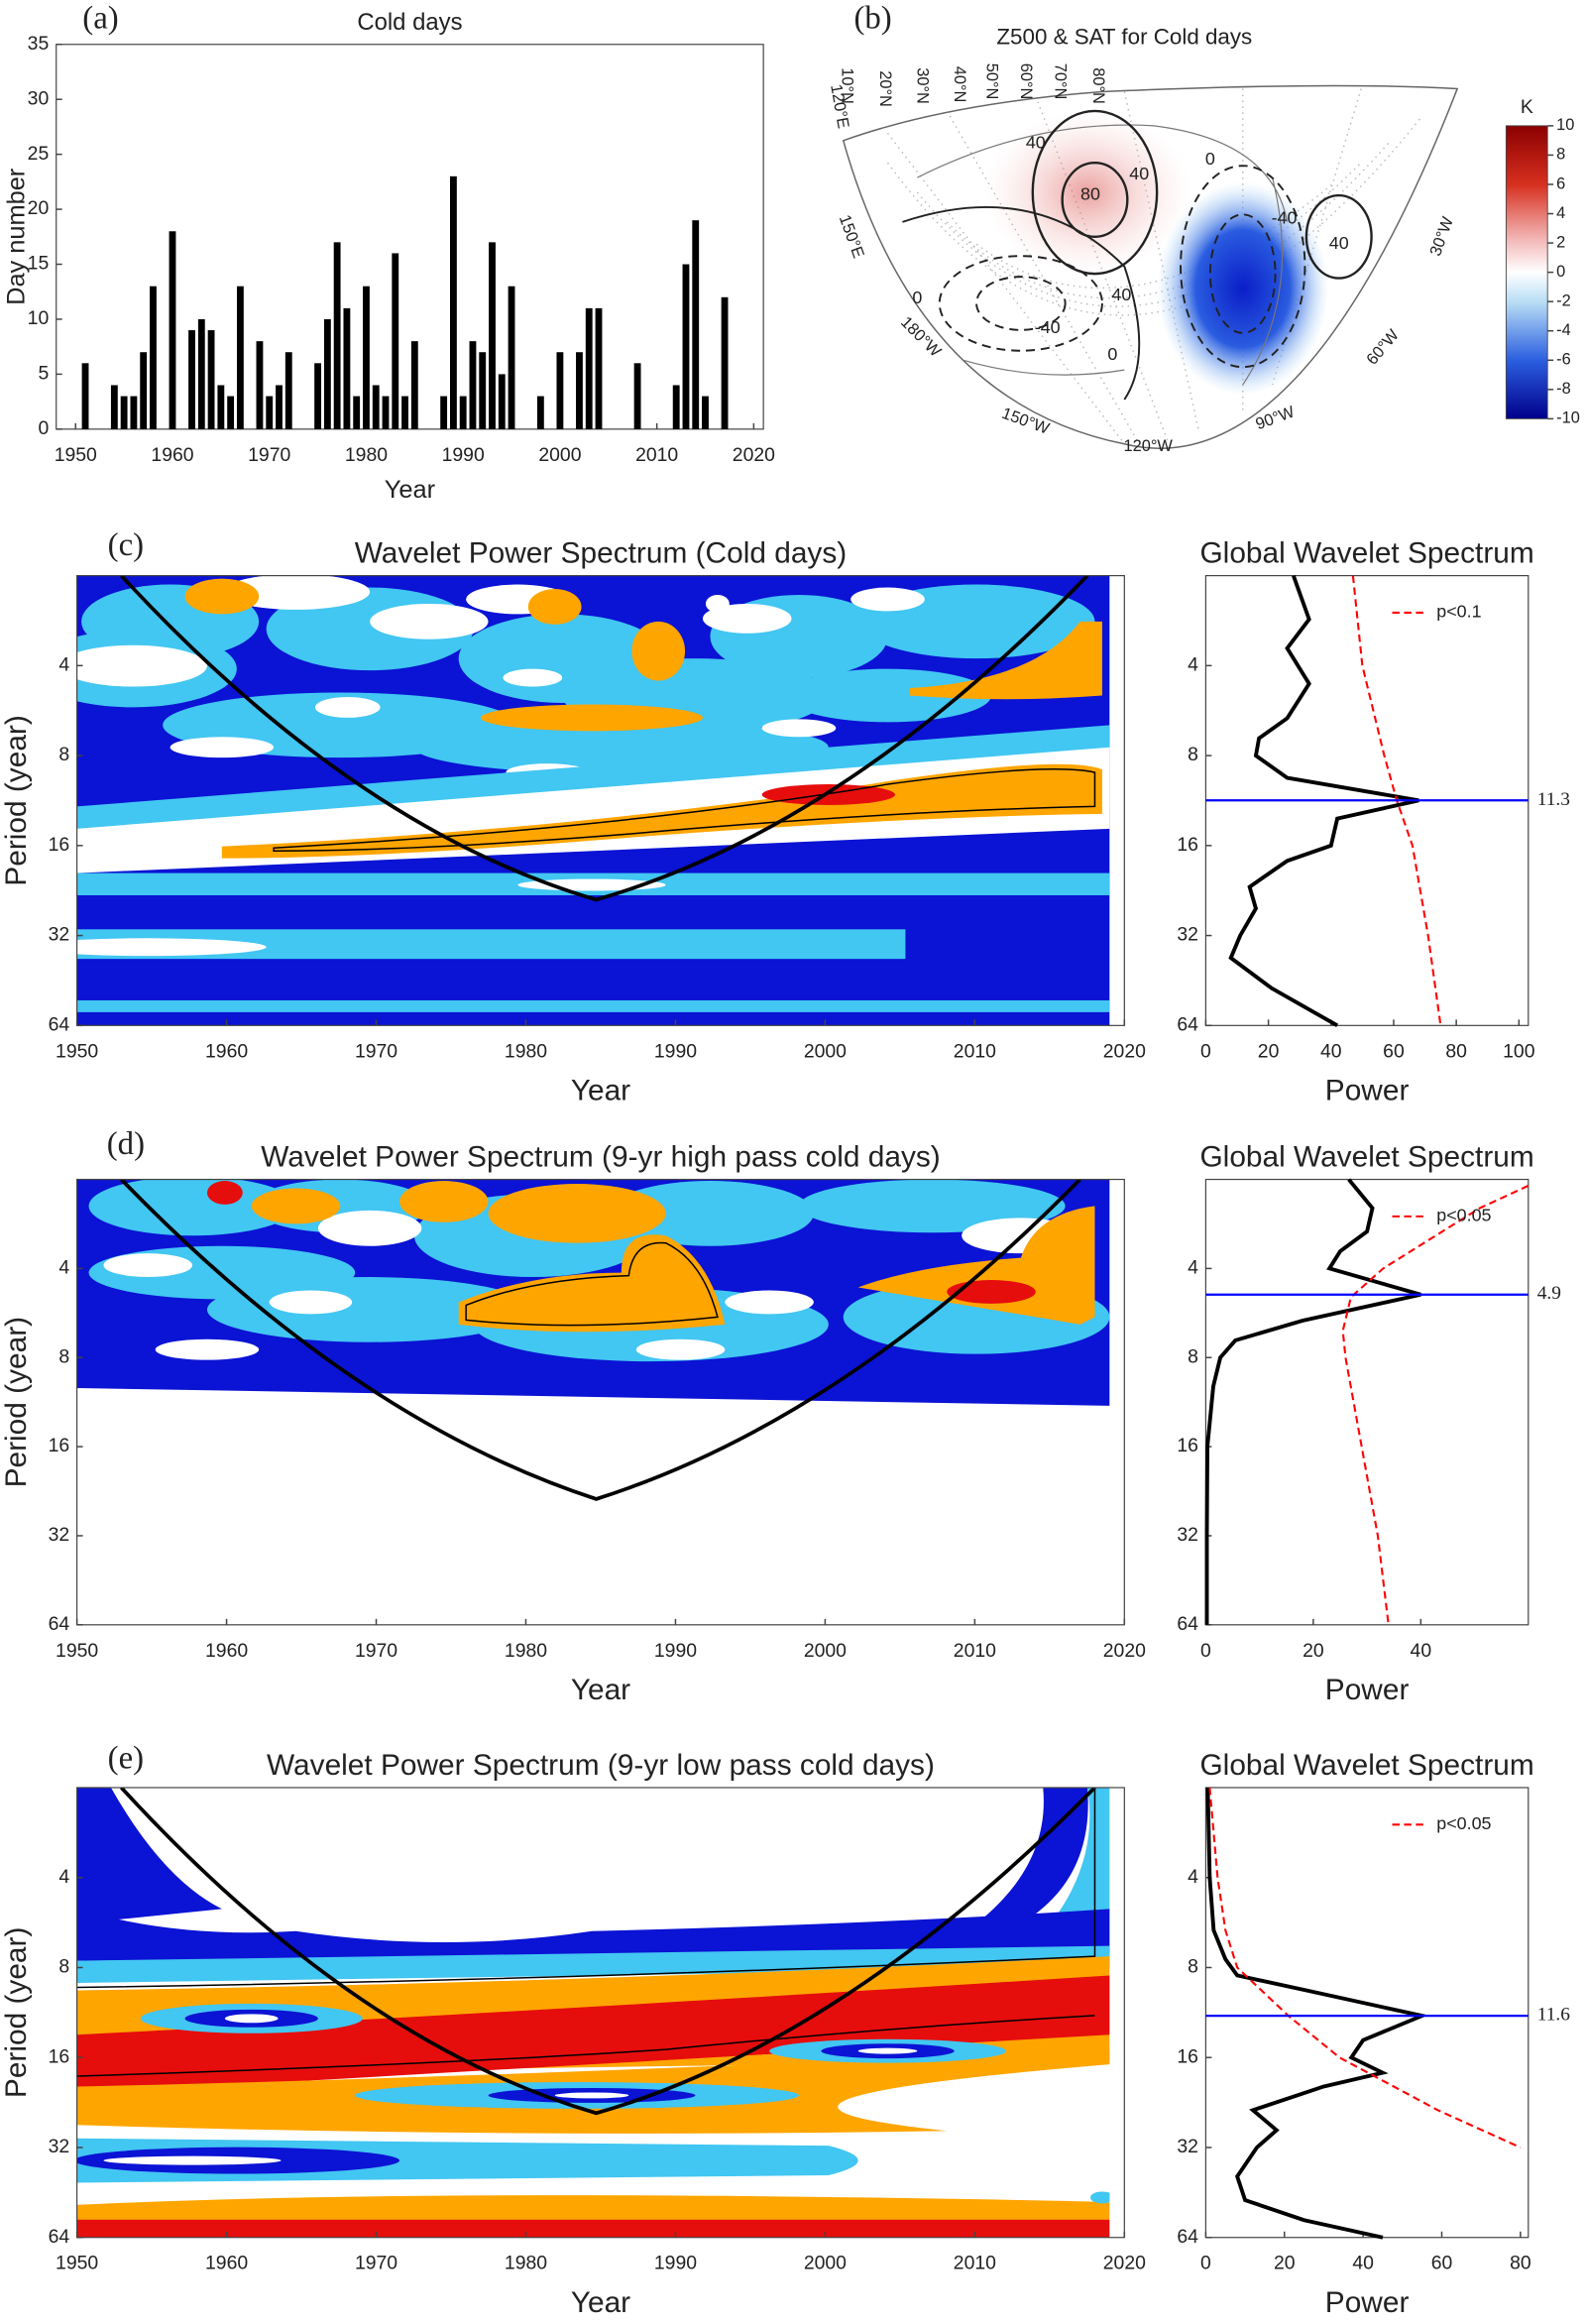 The height and width of the screenshot is (2324, 1586). I want to click on x-tick-label: 1960, so click(226, 1651).